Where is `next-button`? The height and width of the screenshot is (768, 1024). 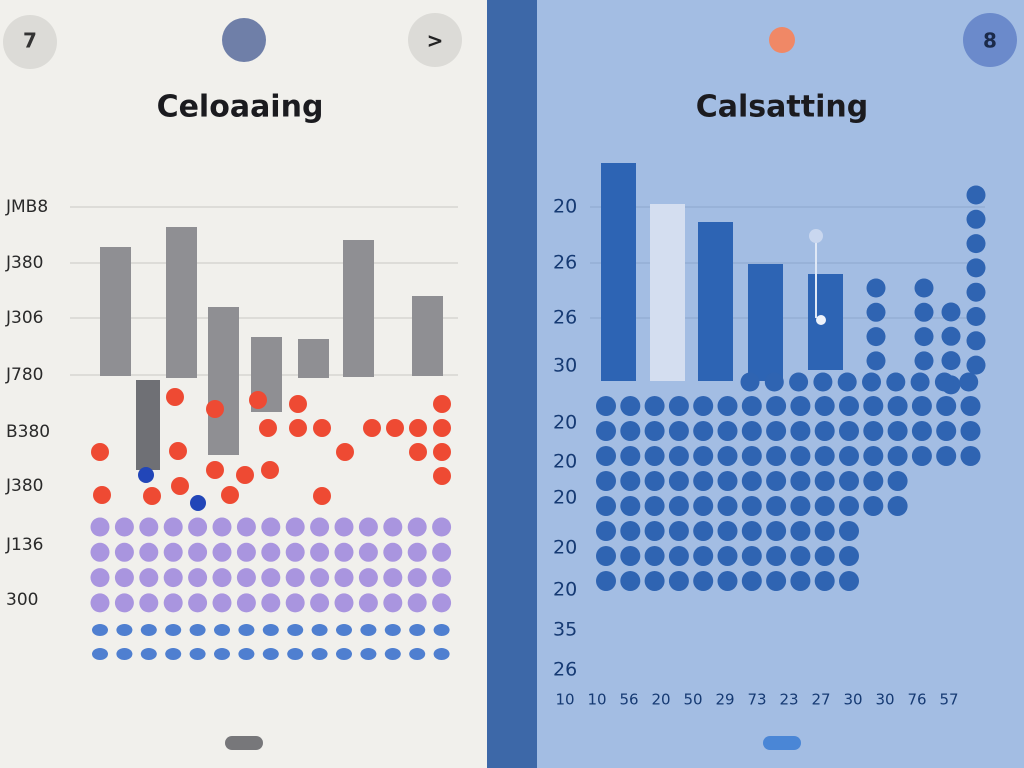 next-button is located at coordinates (435, 40).